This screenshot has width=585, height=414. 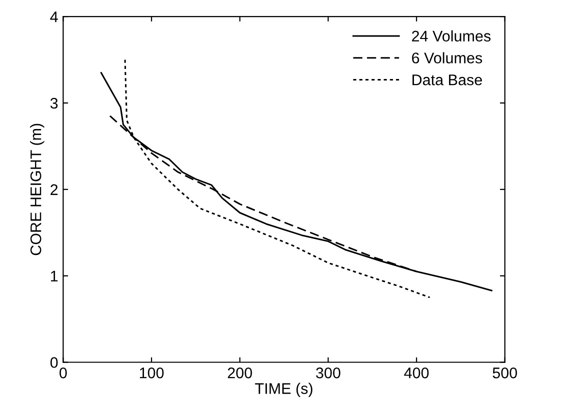 I want to click on y-tick-label: 3, so click(x=54, y=103).